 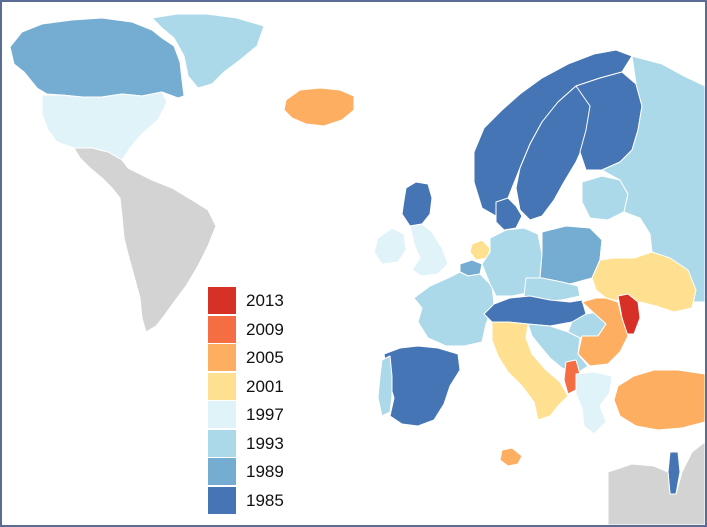 What do you see at coordinates (659, 400) in the screenshot?
I see `region-turkey` at bounding box center [659, 400].